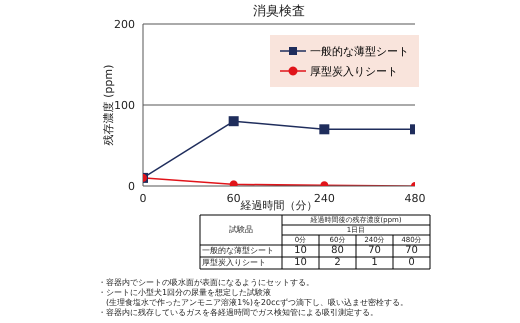 This screenshot has width=520, height=323. What do you see at coordinates (124, 105) in the screenshot?
I see `y-tick-label: 100` at bounding box center [124, 105].